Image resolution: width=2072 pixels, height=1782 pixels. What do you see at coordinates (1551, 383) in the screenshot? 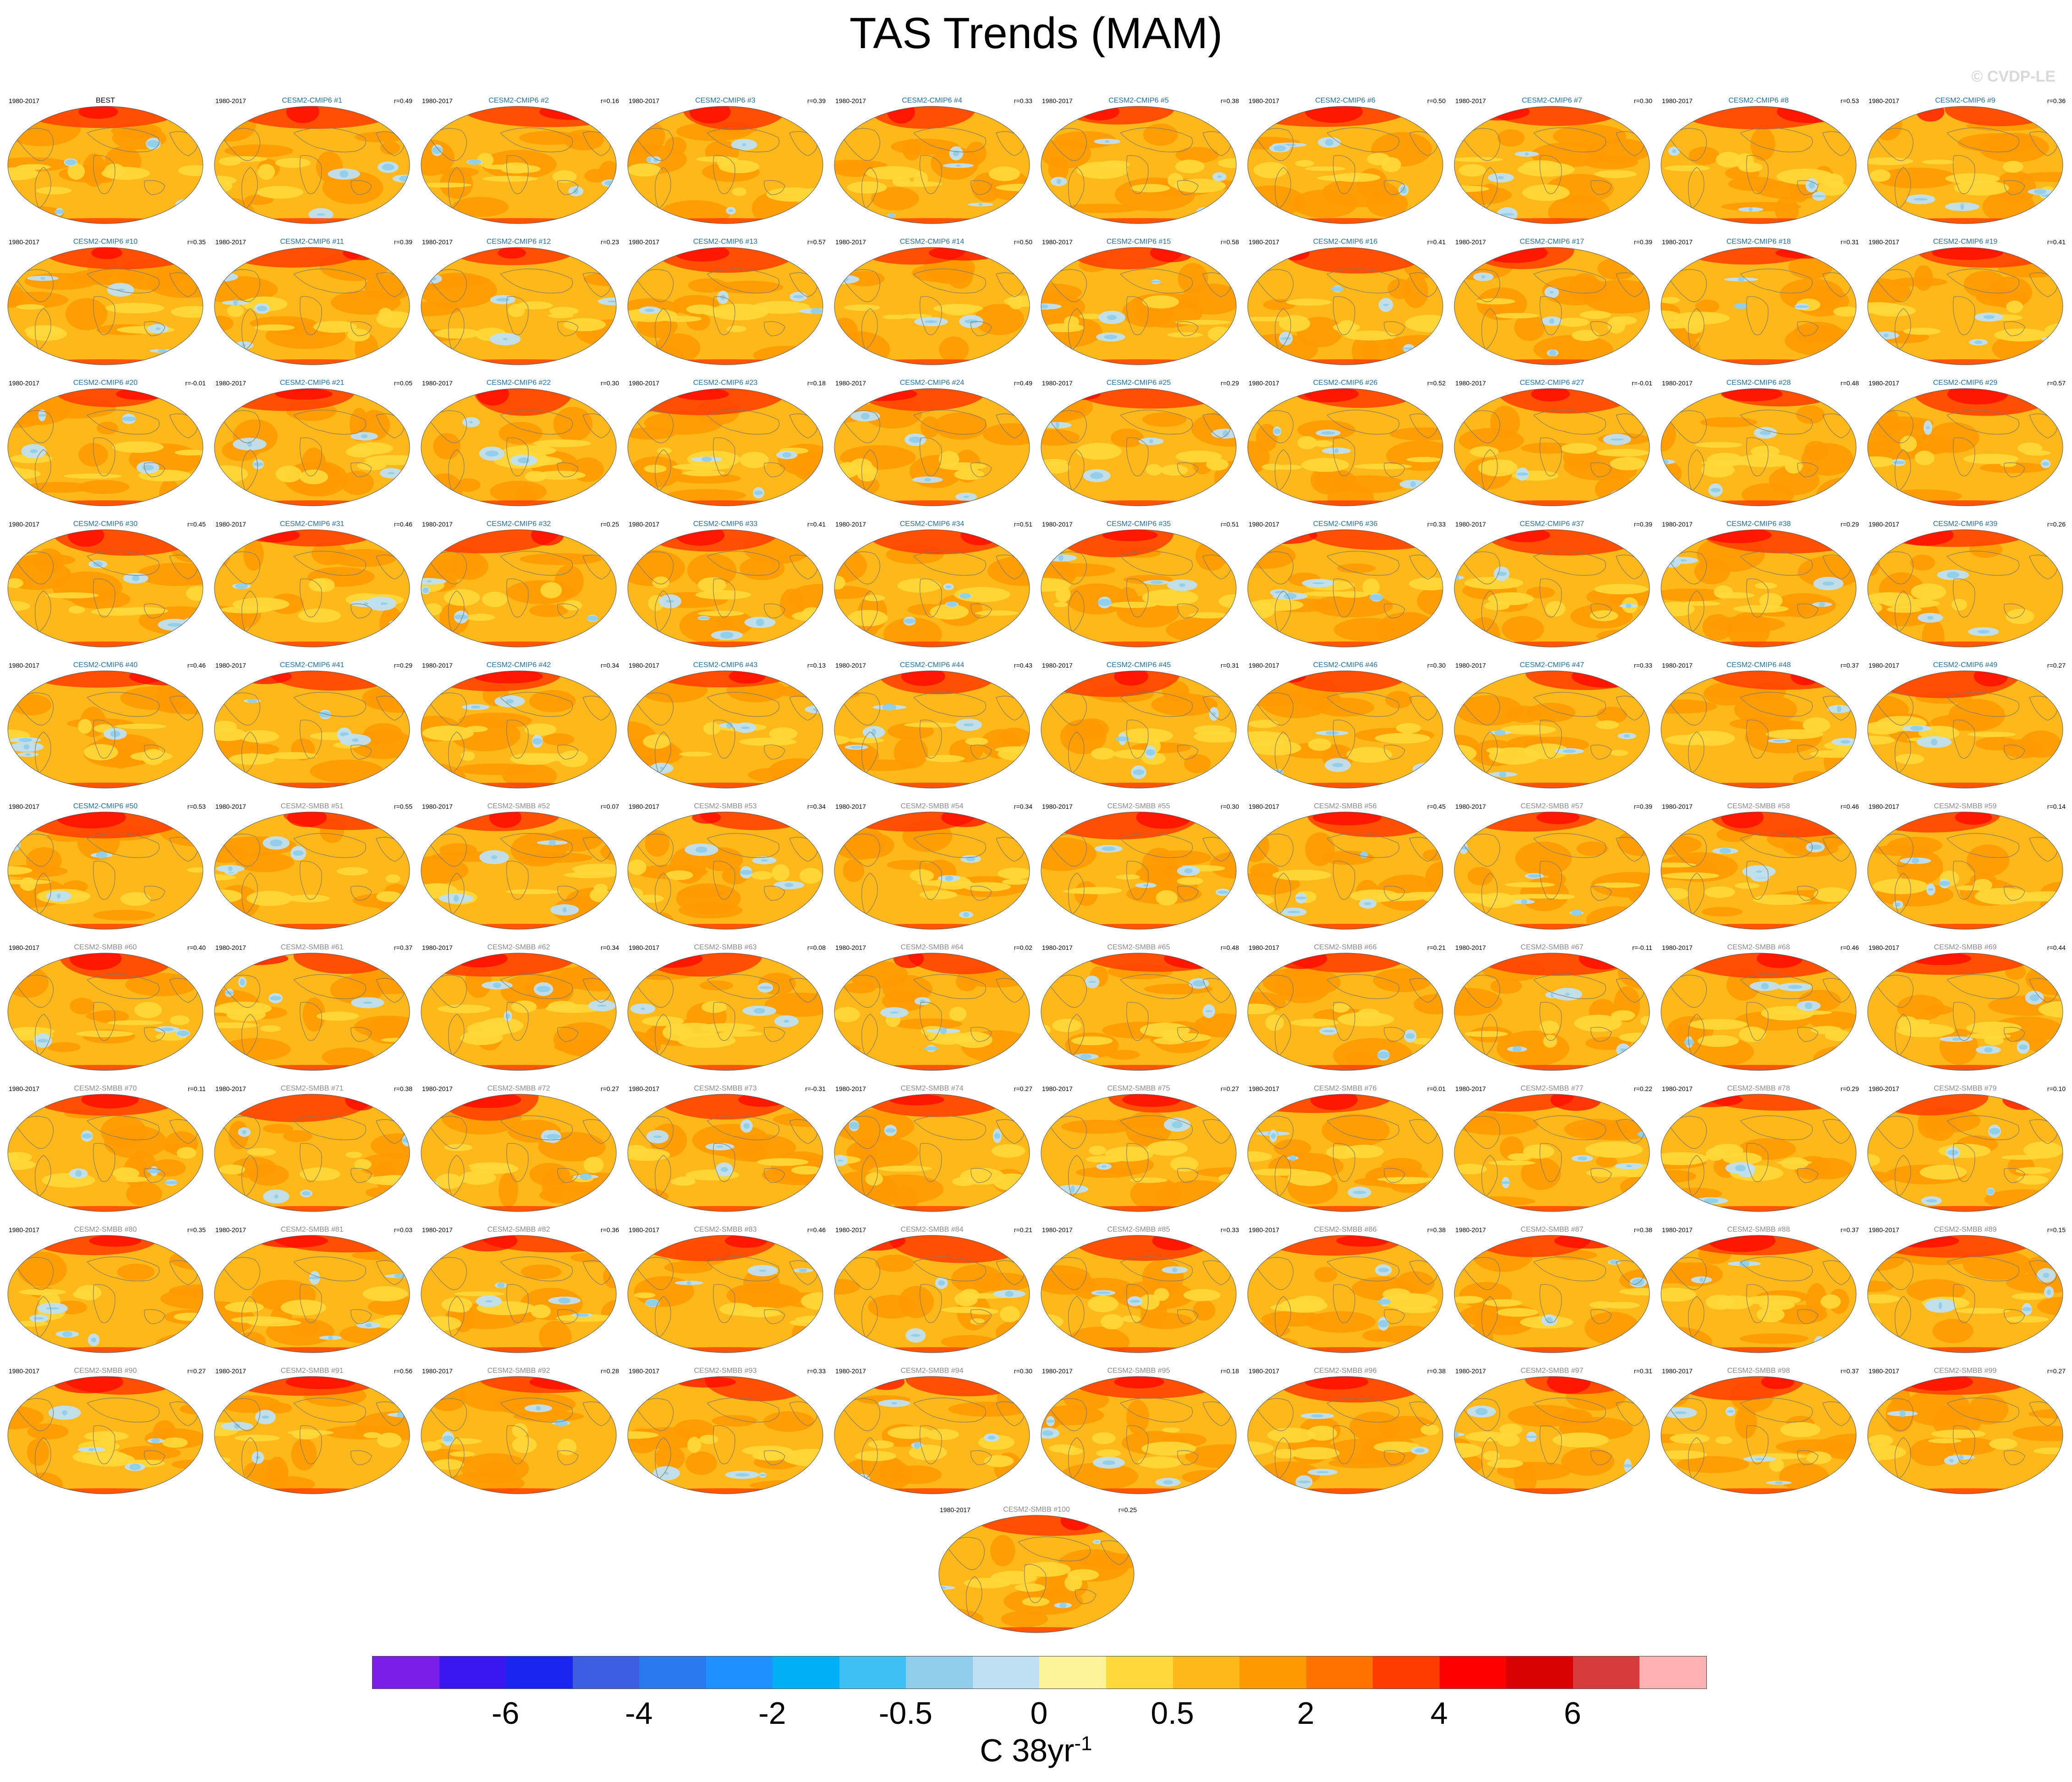
I see `panel-title: CESM2-CMIP6 #27` at bounding box center [1551, 383].